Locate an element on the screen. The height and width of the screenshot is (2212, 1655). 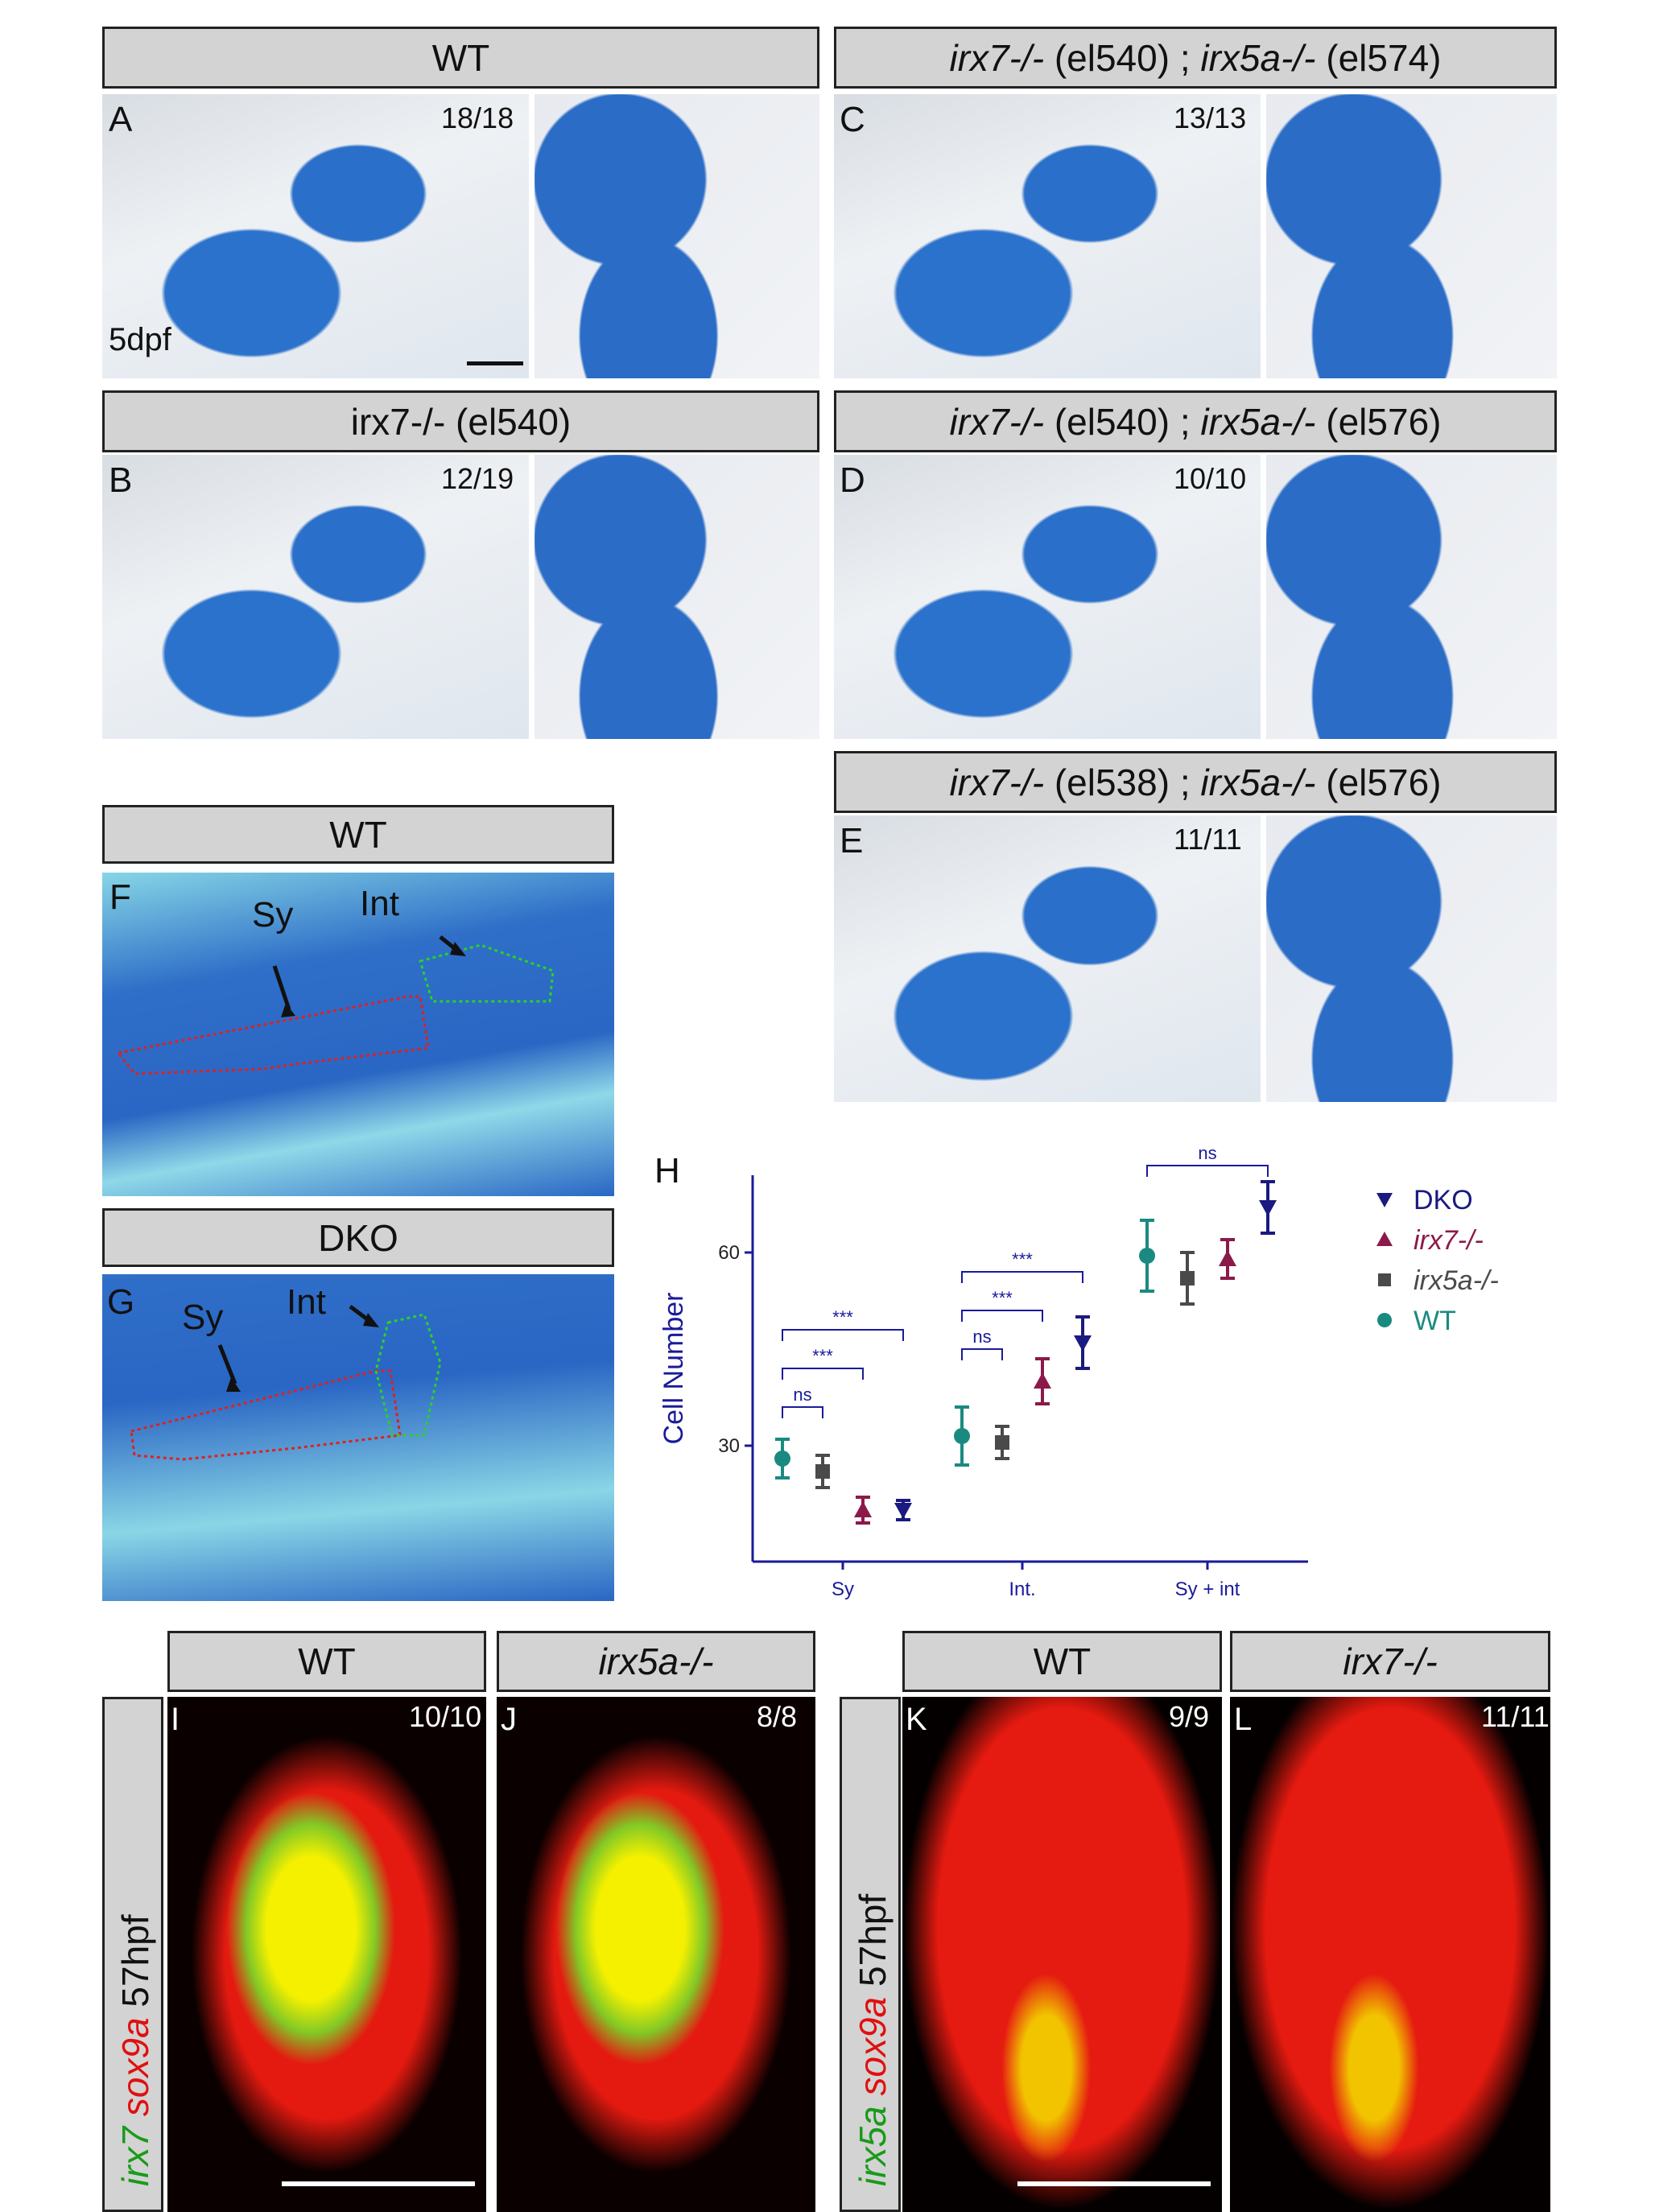
panel-a-zoom is located at coordinates (677, 236).